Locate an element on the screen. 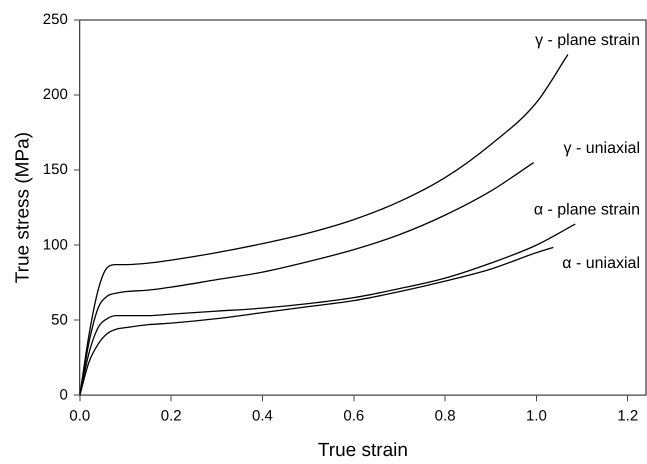 Image resolution: width=647 pixels, height=464 pixels. x-tick-label: 0.4 is located at coordinates (262, 415).